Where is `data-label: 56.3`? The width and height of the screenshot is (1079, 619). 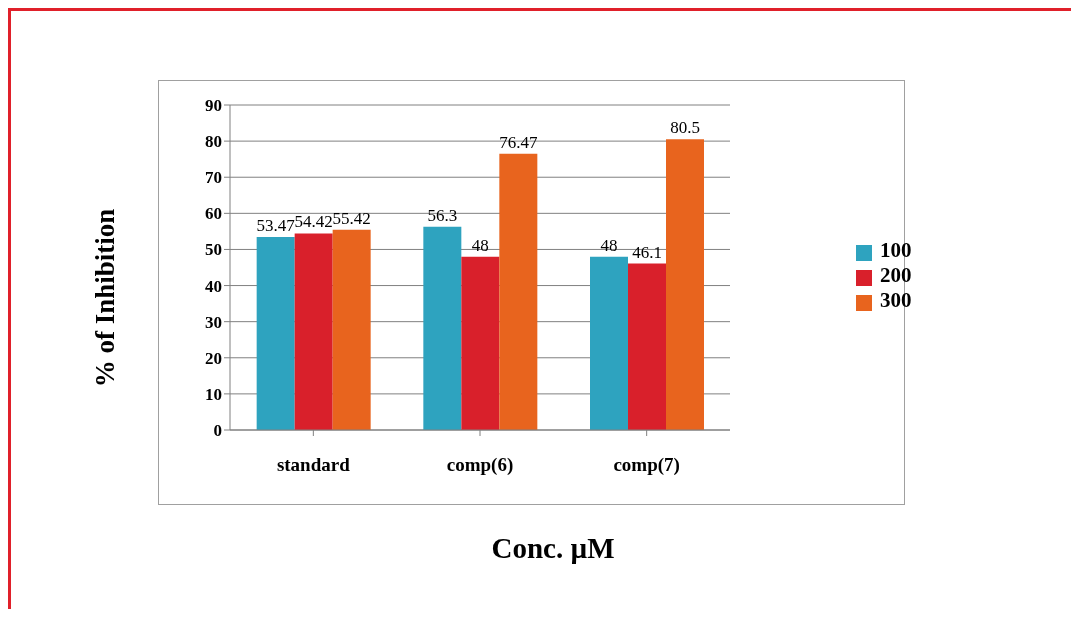
data-label: 56.3 is located at coordinates (442, 215).